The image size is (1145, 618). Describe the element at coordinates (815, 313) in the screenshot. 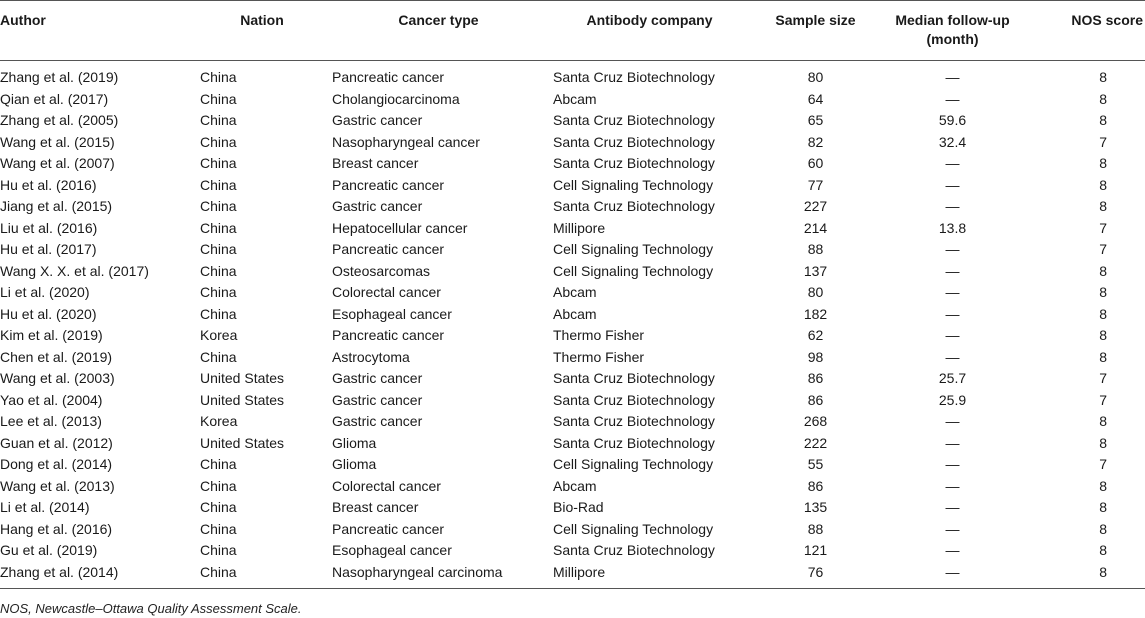

I see `cell-sample-size: 182` at that location.